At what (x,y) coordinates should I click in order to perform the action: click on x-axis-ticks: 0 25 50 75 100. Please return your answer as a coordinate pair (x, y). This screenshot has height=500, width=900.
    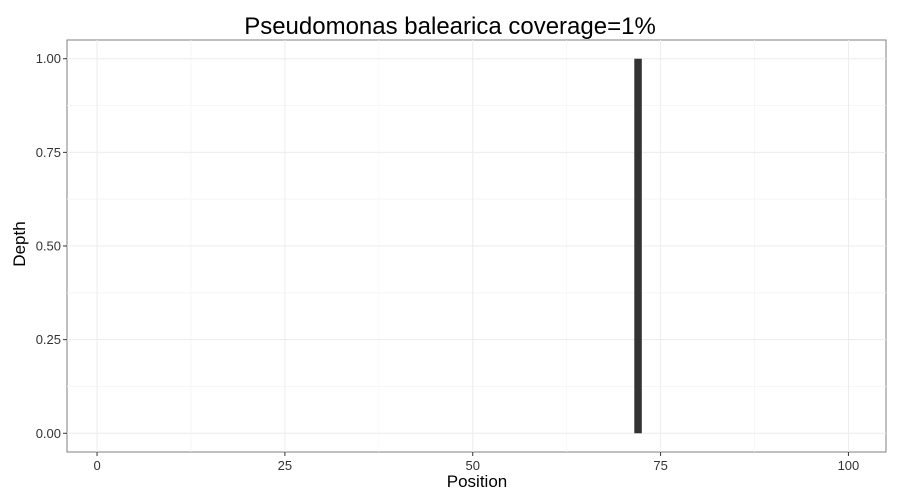
    Looking at the image, I should click on (476, 462).